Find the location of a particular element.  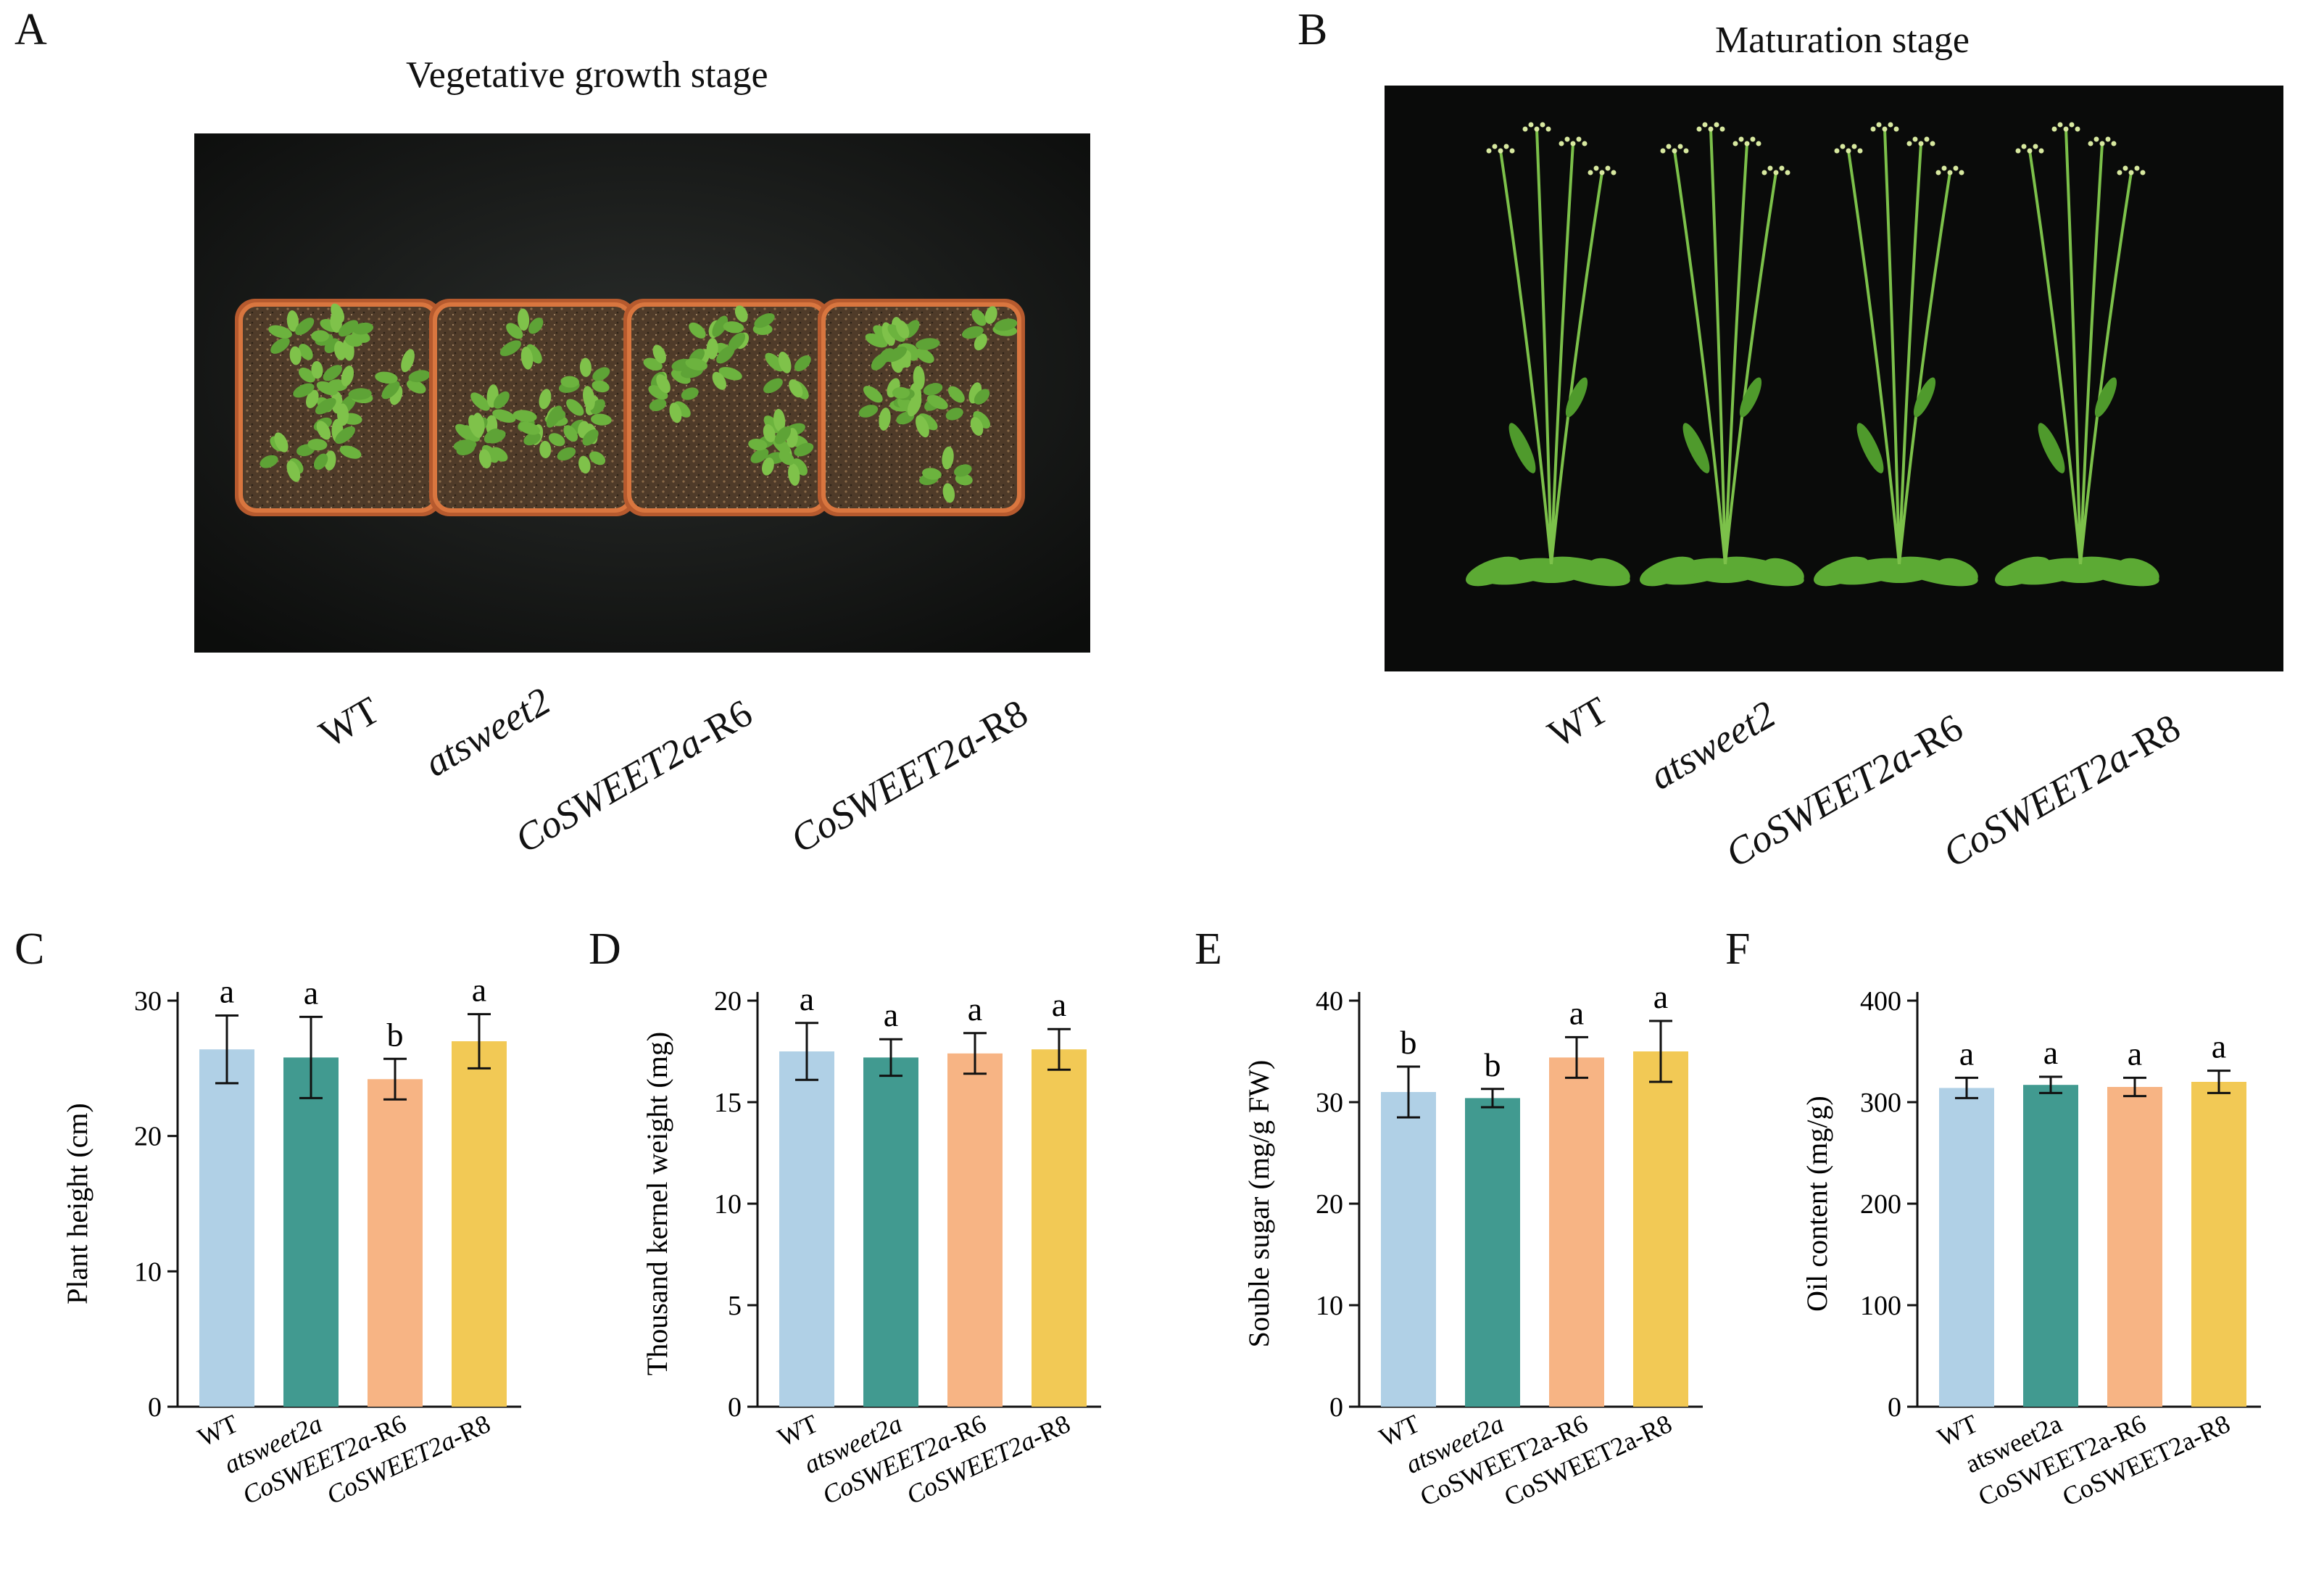

photo-b-maturation is located at coordinates (1834, 379).